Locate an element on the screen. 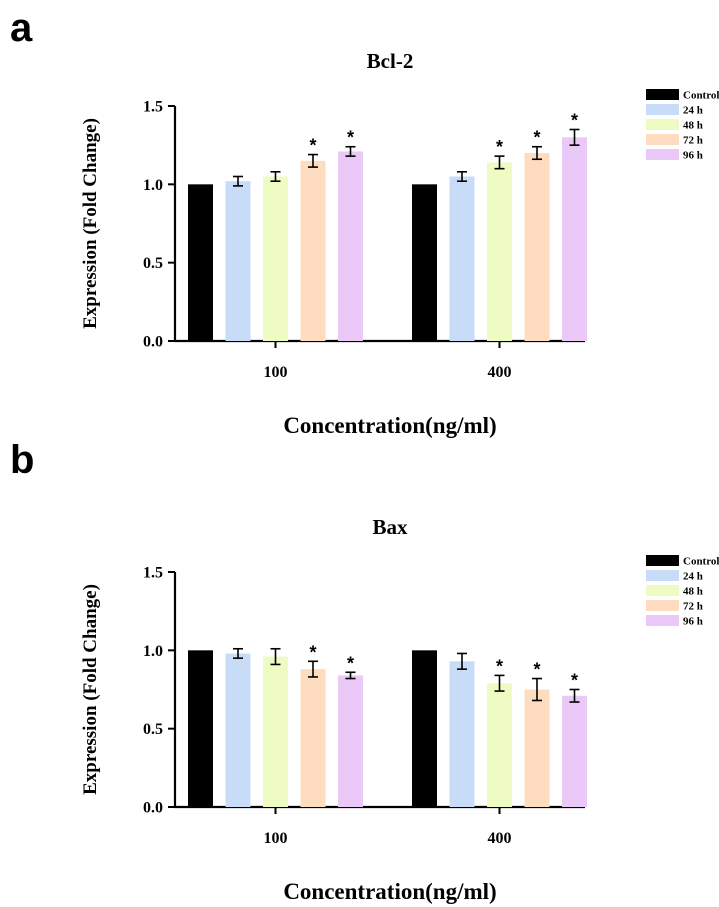 Image resolution: width=719 pixels, height=907 pixels. chart-title: Bcl-2 is located at coordinates (390, 61).